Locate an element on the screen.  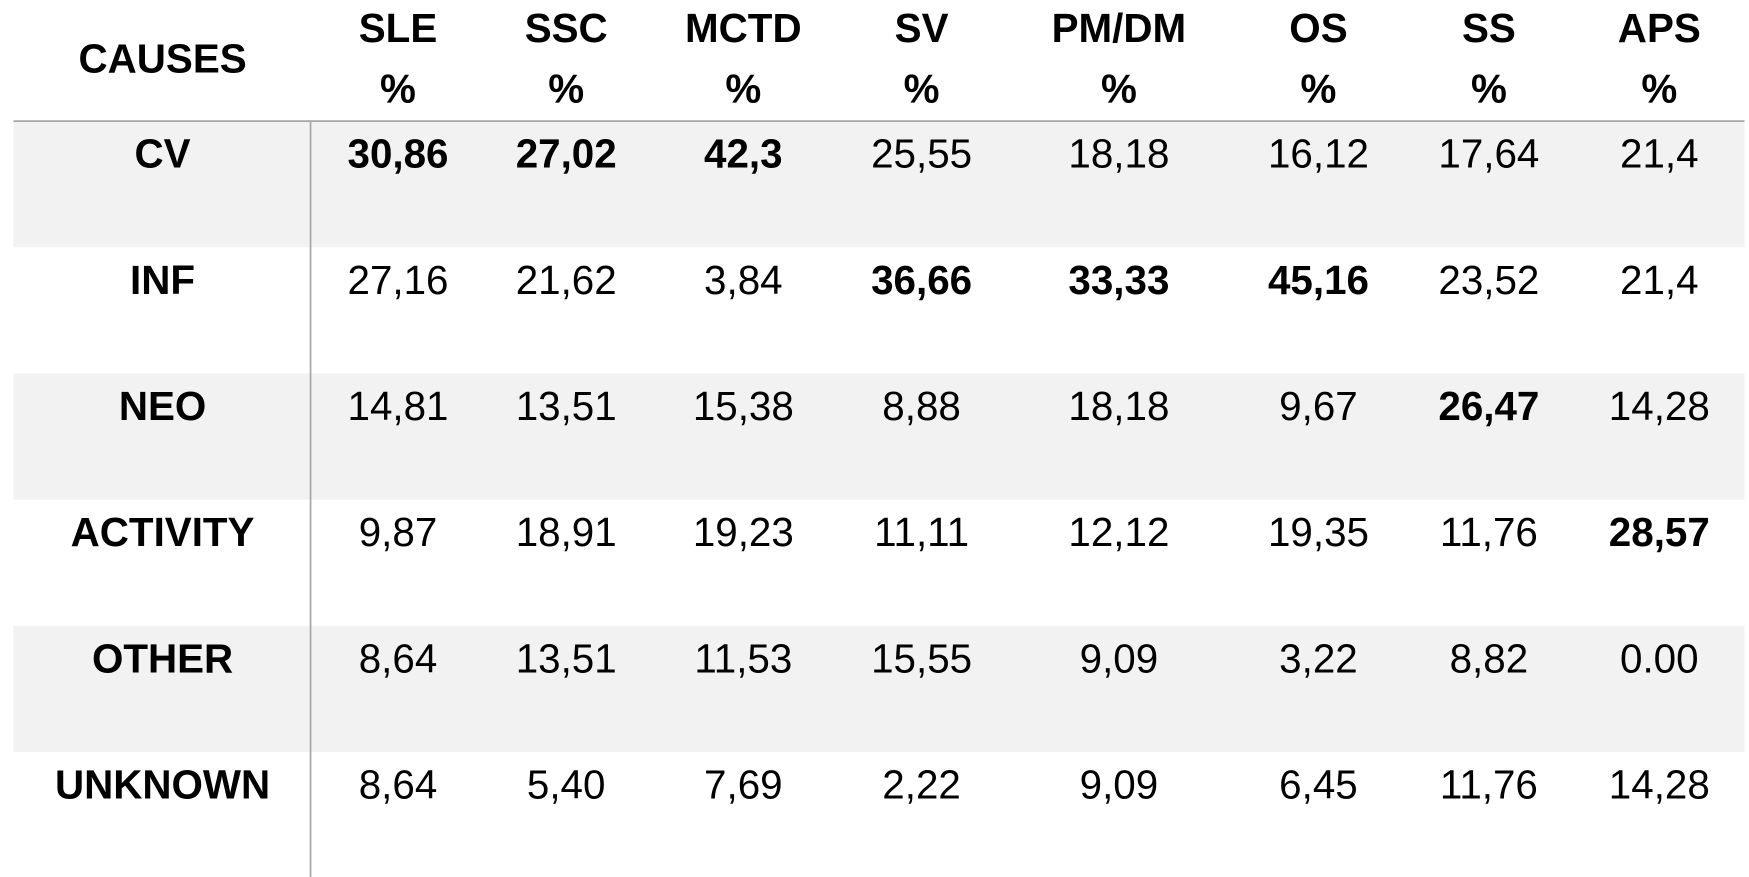
cell: 8,88 is located at coordinates (921, 406).